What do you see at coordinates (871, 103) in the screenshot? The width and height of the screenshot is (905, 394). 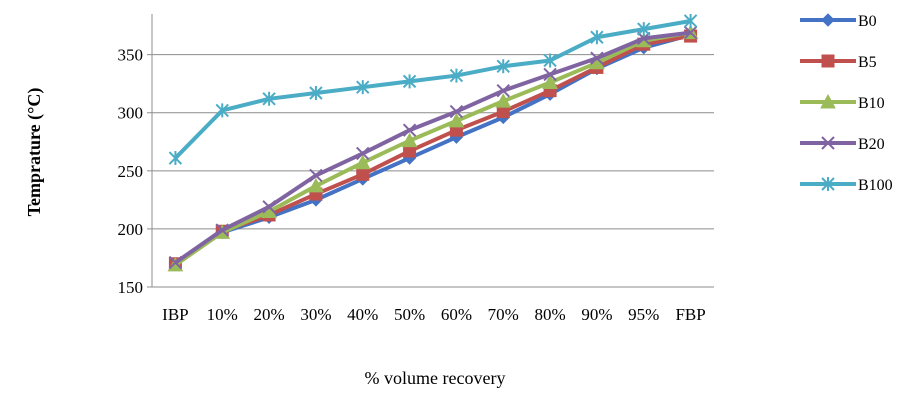 I see `legend-label: B10` at bounding box center [871, 103].